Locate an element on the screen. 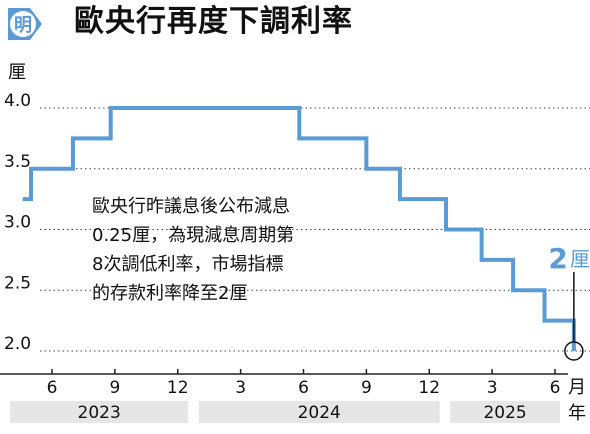  y-axis-unit-label: 厘 is located at coordinates (17, 72).